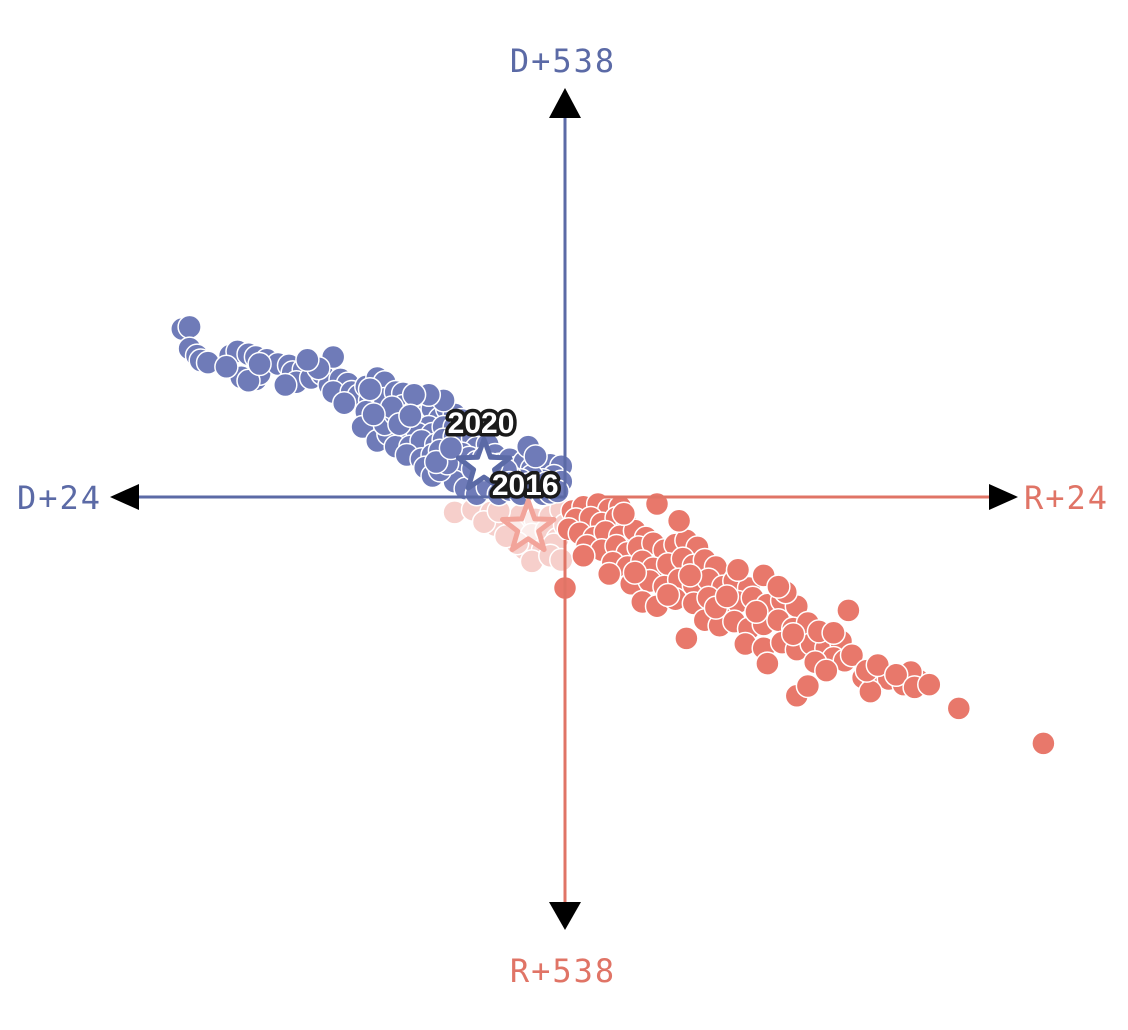 The width and height of the screenshot is (1128, 1030). Describe the element at coordinates (481, 423) in the screenshot. I see `year-label-2020: 2020` at that location.